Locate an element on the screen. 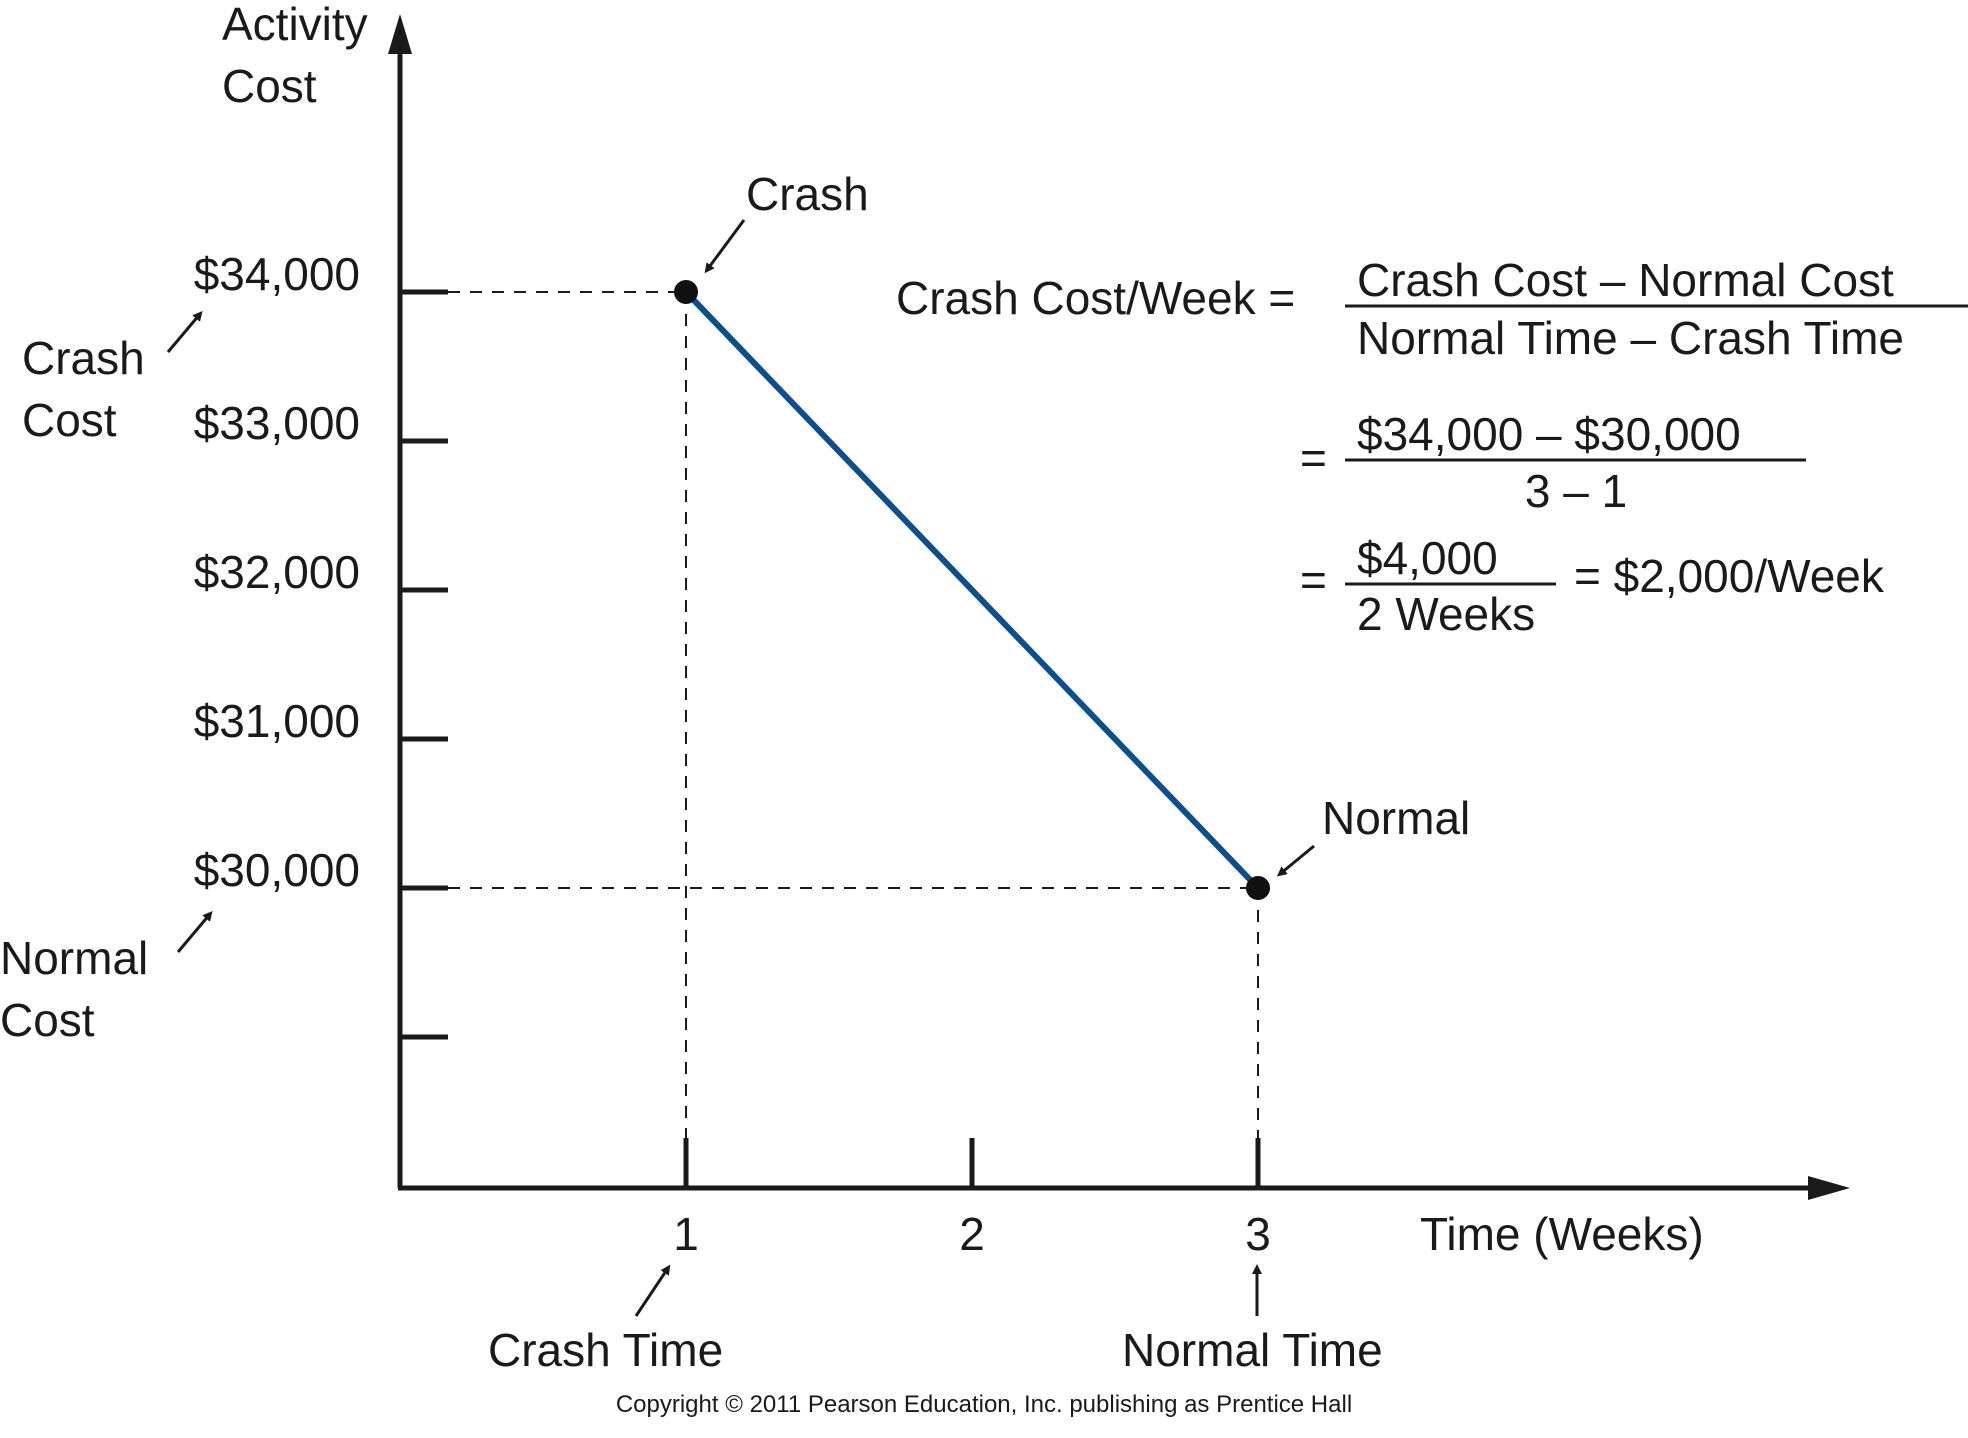 This screenshot has width=1968, height=1438. y-axis-title-line-2: Cost is located at coordinates (269, 86).